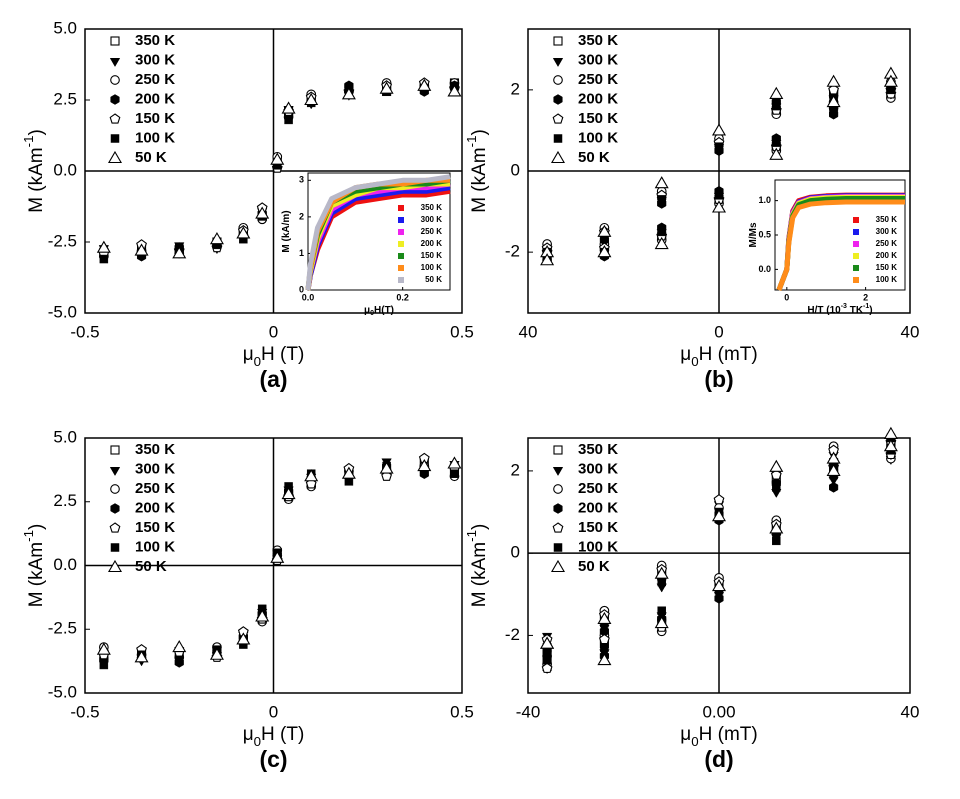 The width and height of the screenshot is (960, 799). Describe the element at coordinates (866, 306) in the screenshot. I see `x-axis-label-part: -1` at that location.